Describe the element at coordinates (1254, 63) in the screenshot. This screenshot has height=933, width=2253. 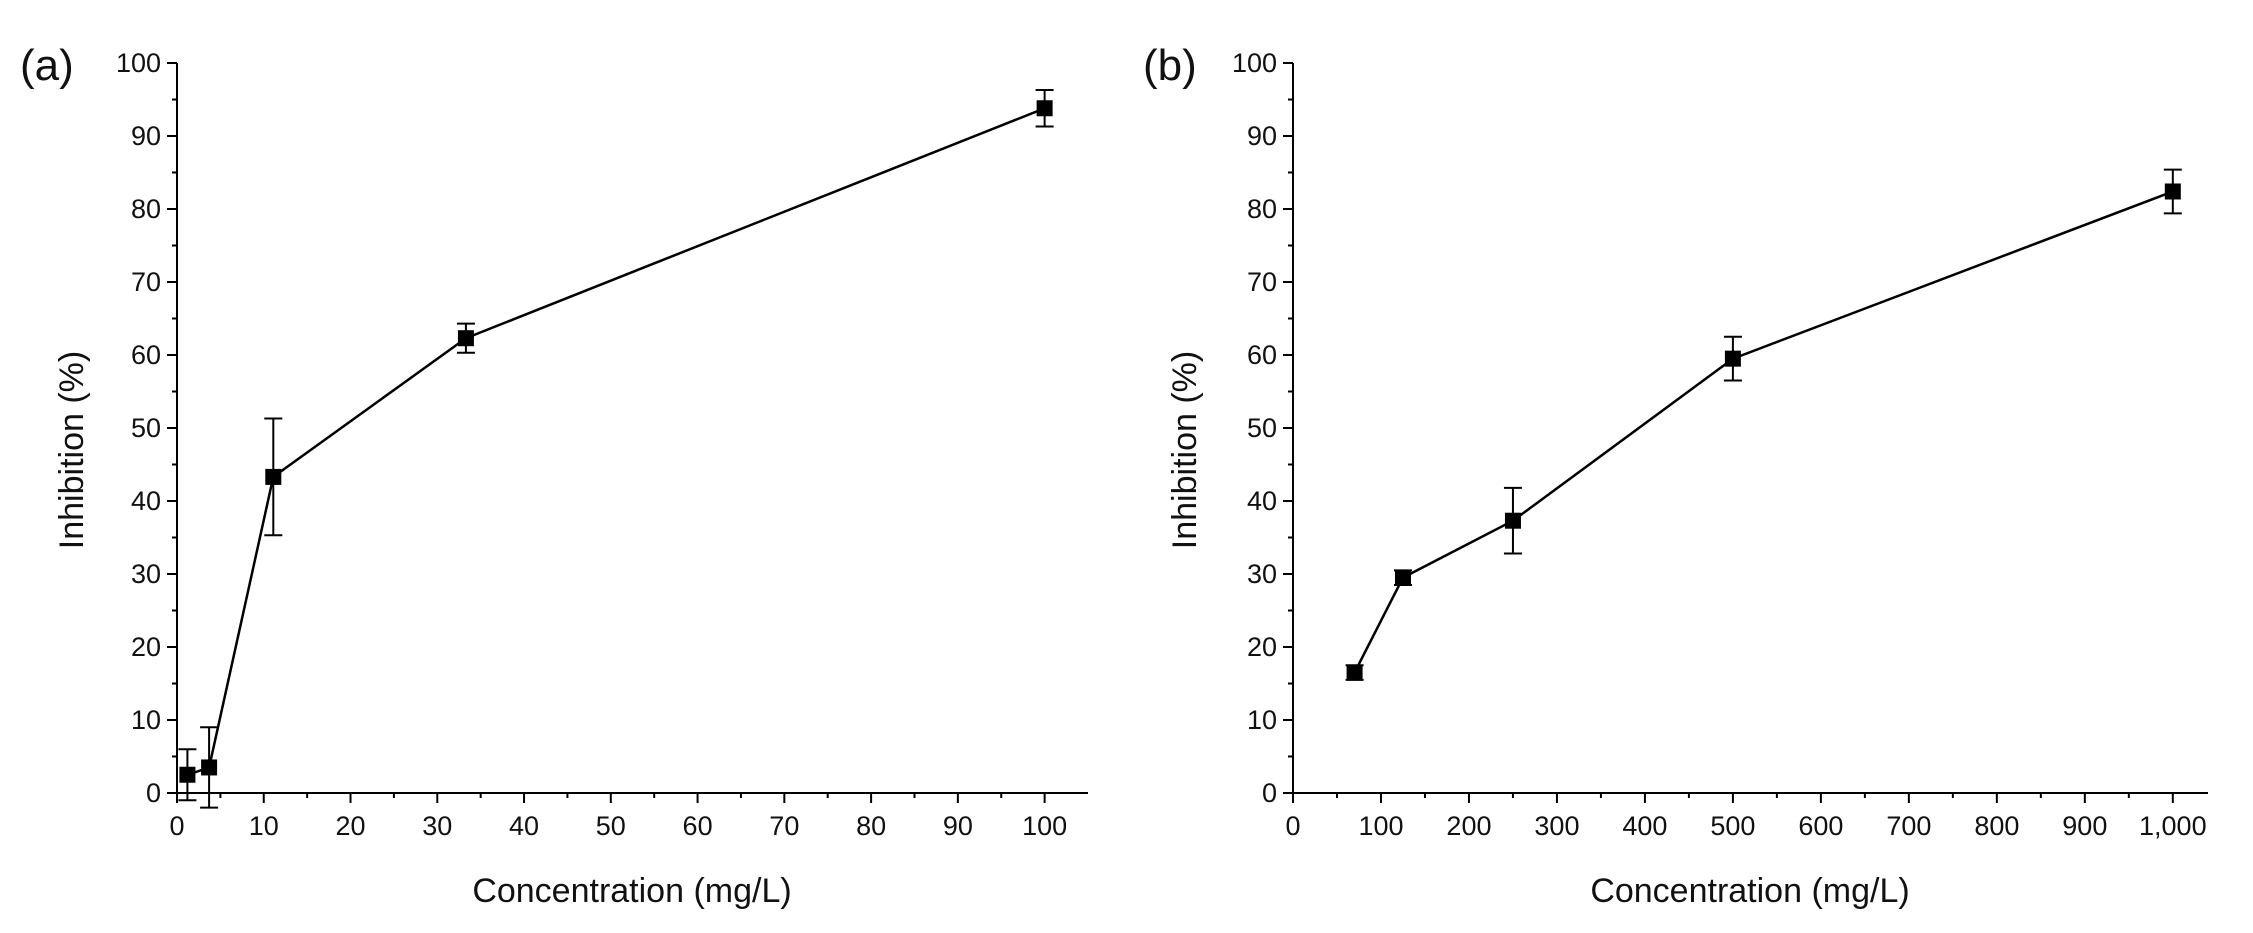
I see `y-tick-label-b: 100` at that location.